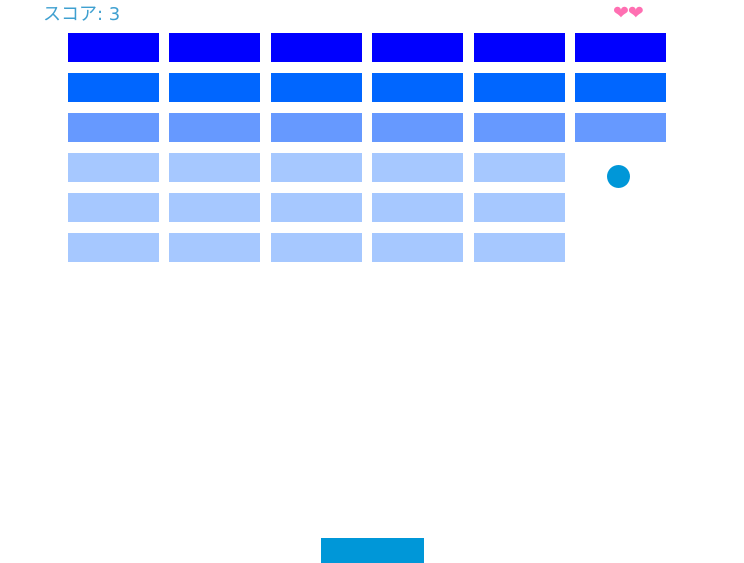 Image resolution: width=744 pixels, height=563 pixels. Describe the element at coordinates (372, 550) in the screenshot. I see `paddle` at that location.